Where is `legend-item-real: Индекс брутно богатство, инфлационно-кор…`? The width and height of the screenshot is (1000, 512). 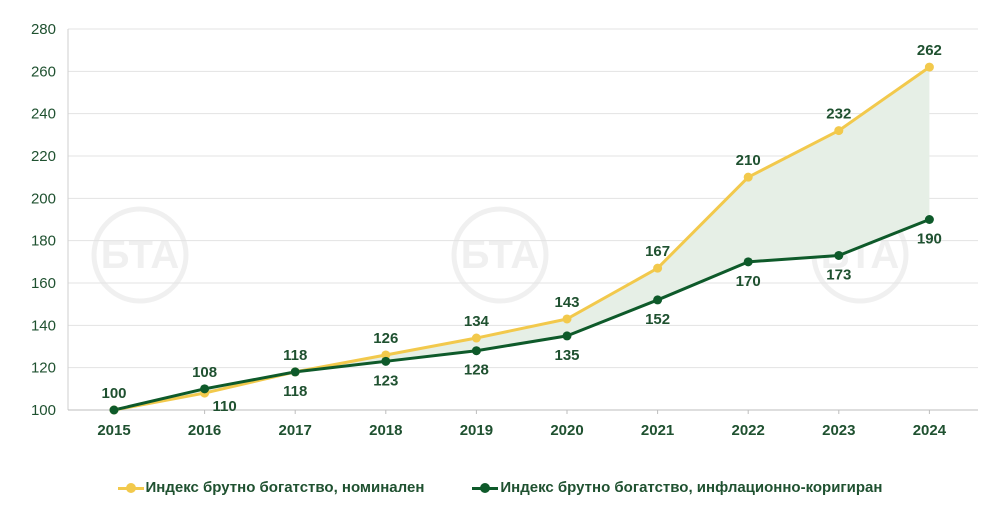 legend-item-real: Индекс брутно богатство, инфлационно-кор… is located at coordinates (677, 487).